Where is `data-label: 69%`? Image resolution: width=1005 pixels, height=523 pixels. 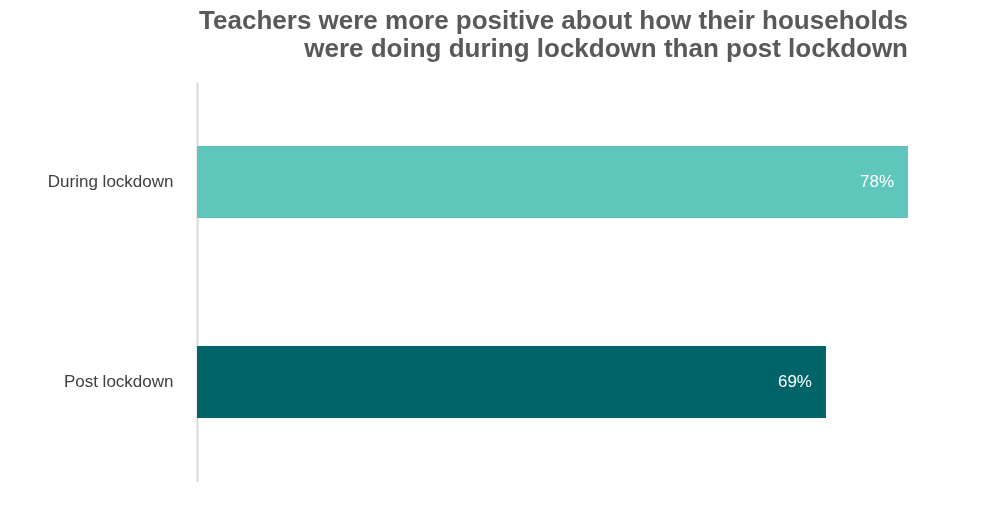
data-label: 69% is located at coordinates (794, 381).